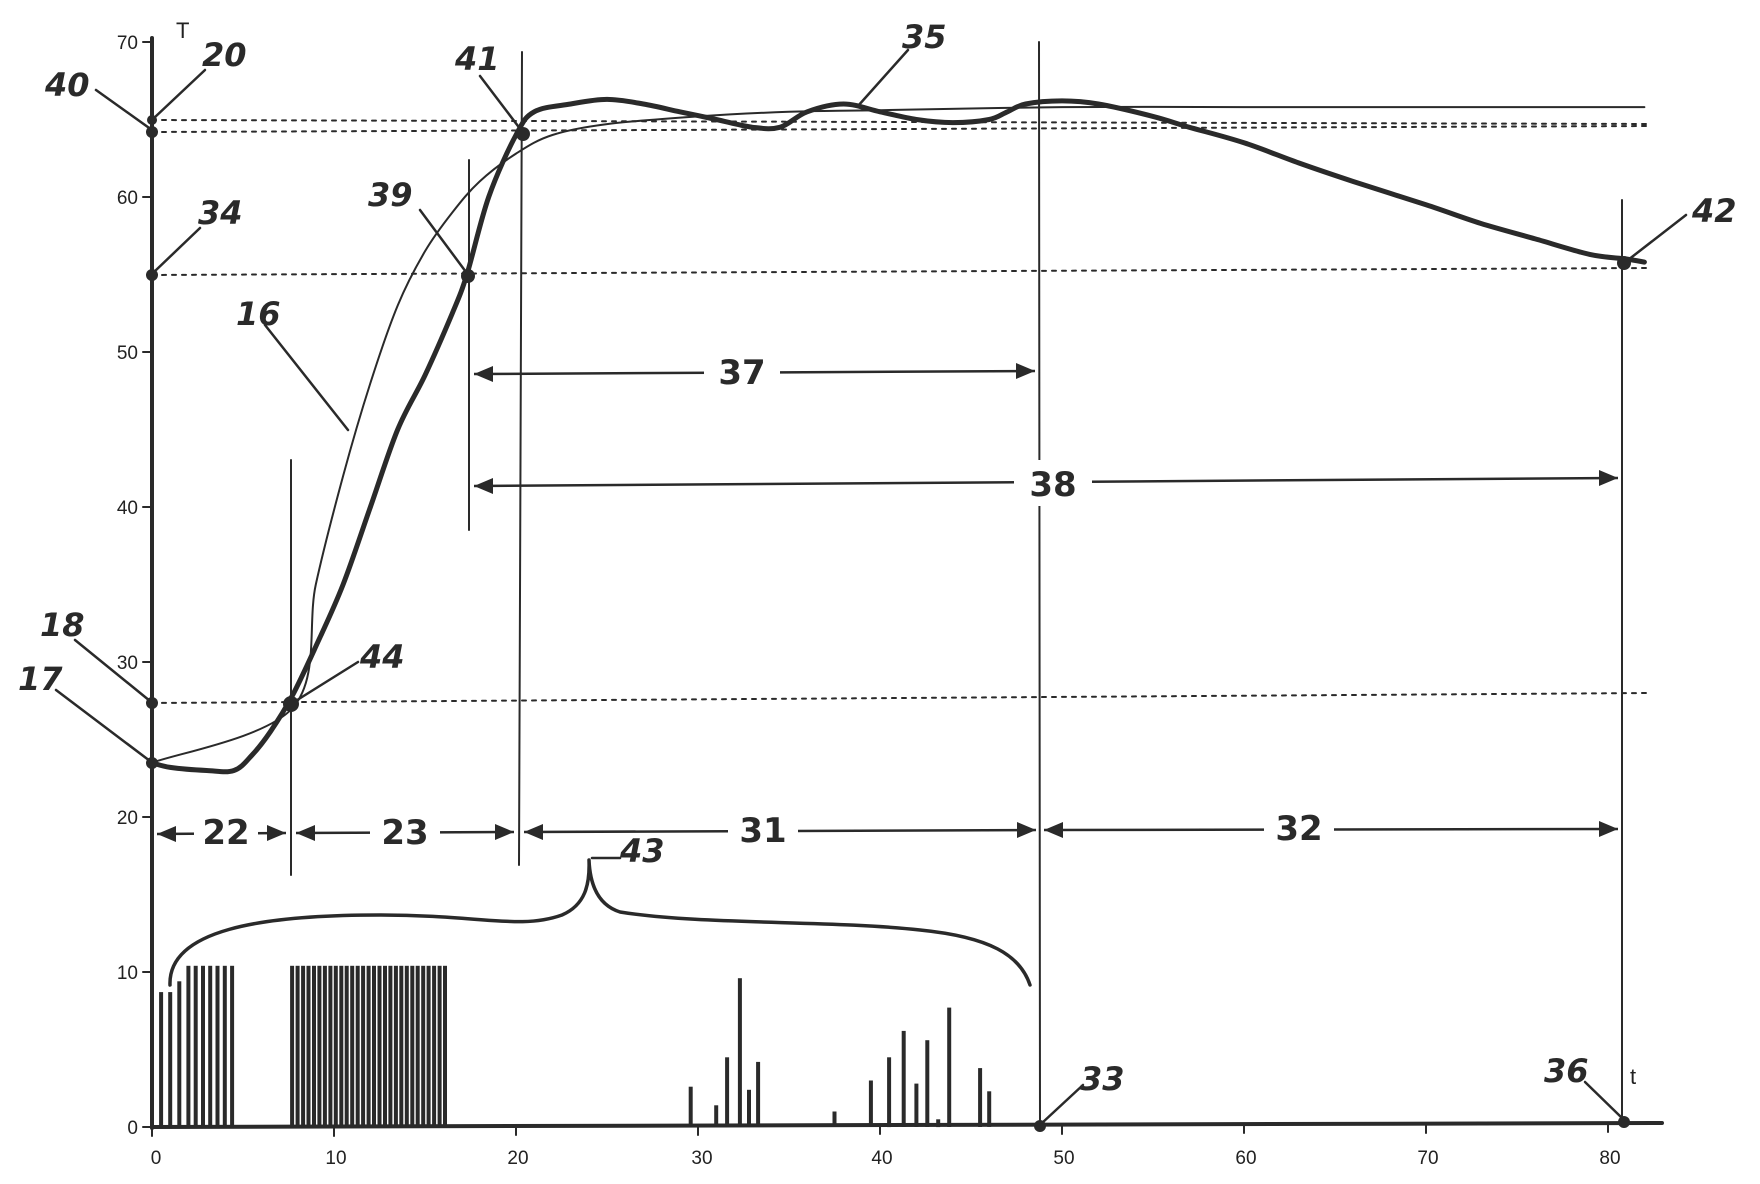 The image size is (1760, 1184). I want to click on y-tick-label: 60, so click(127, 198).